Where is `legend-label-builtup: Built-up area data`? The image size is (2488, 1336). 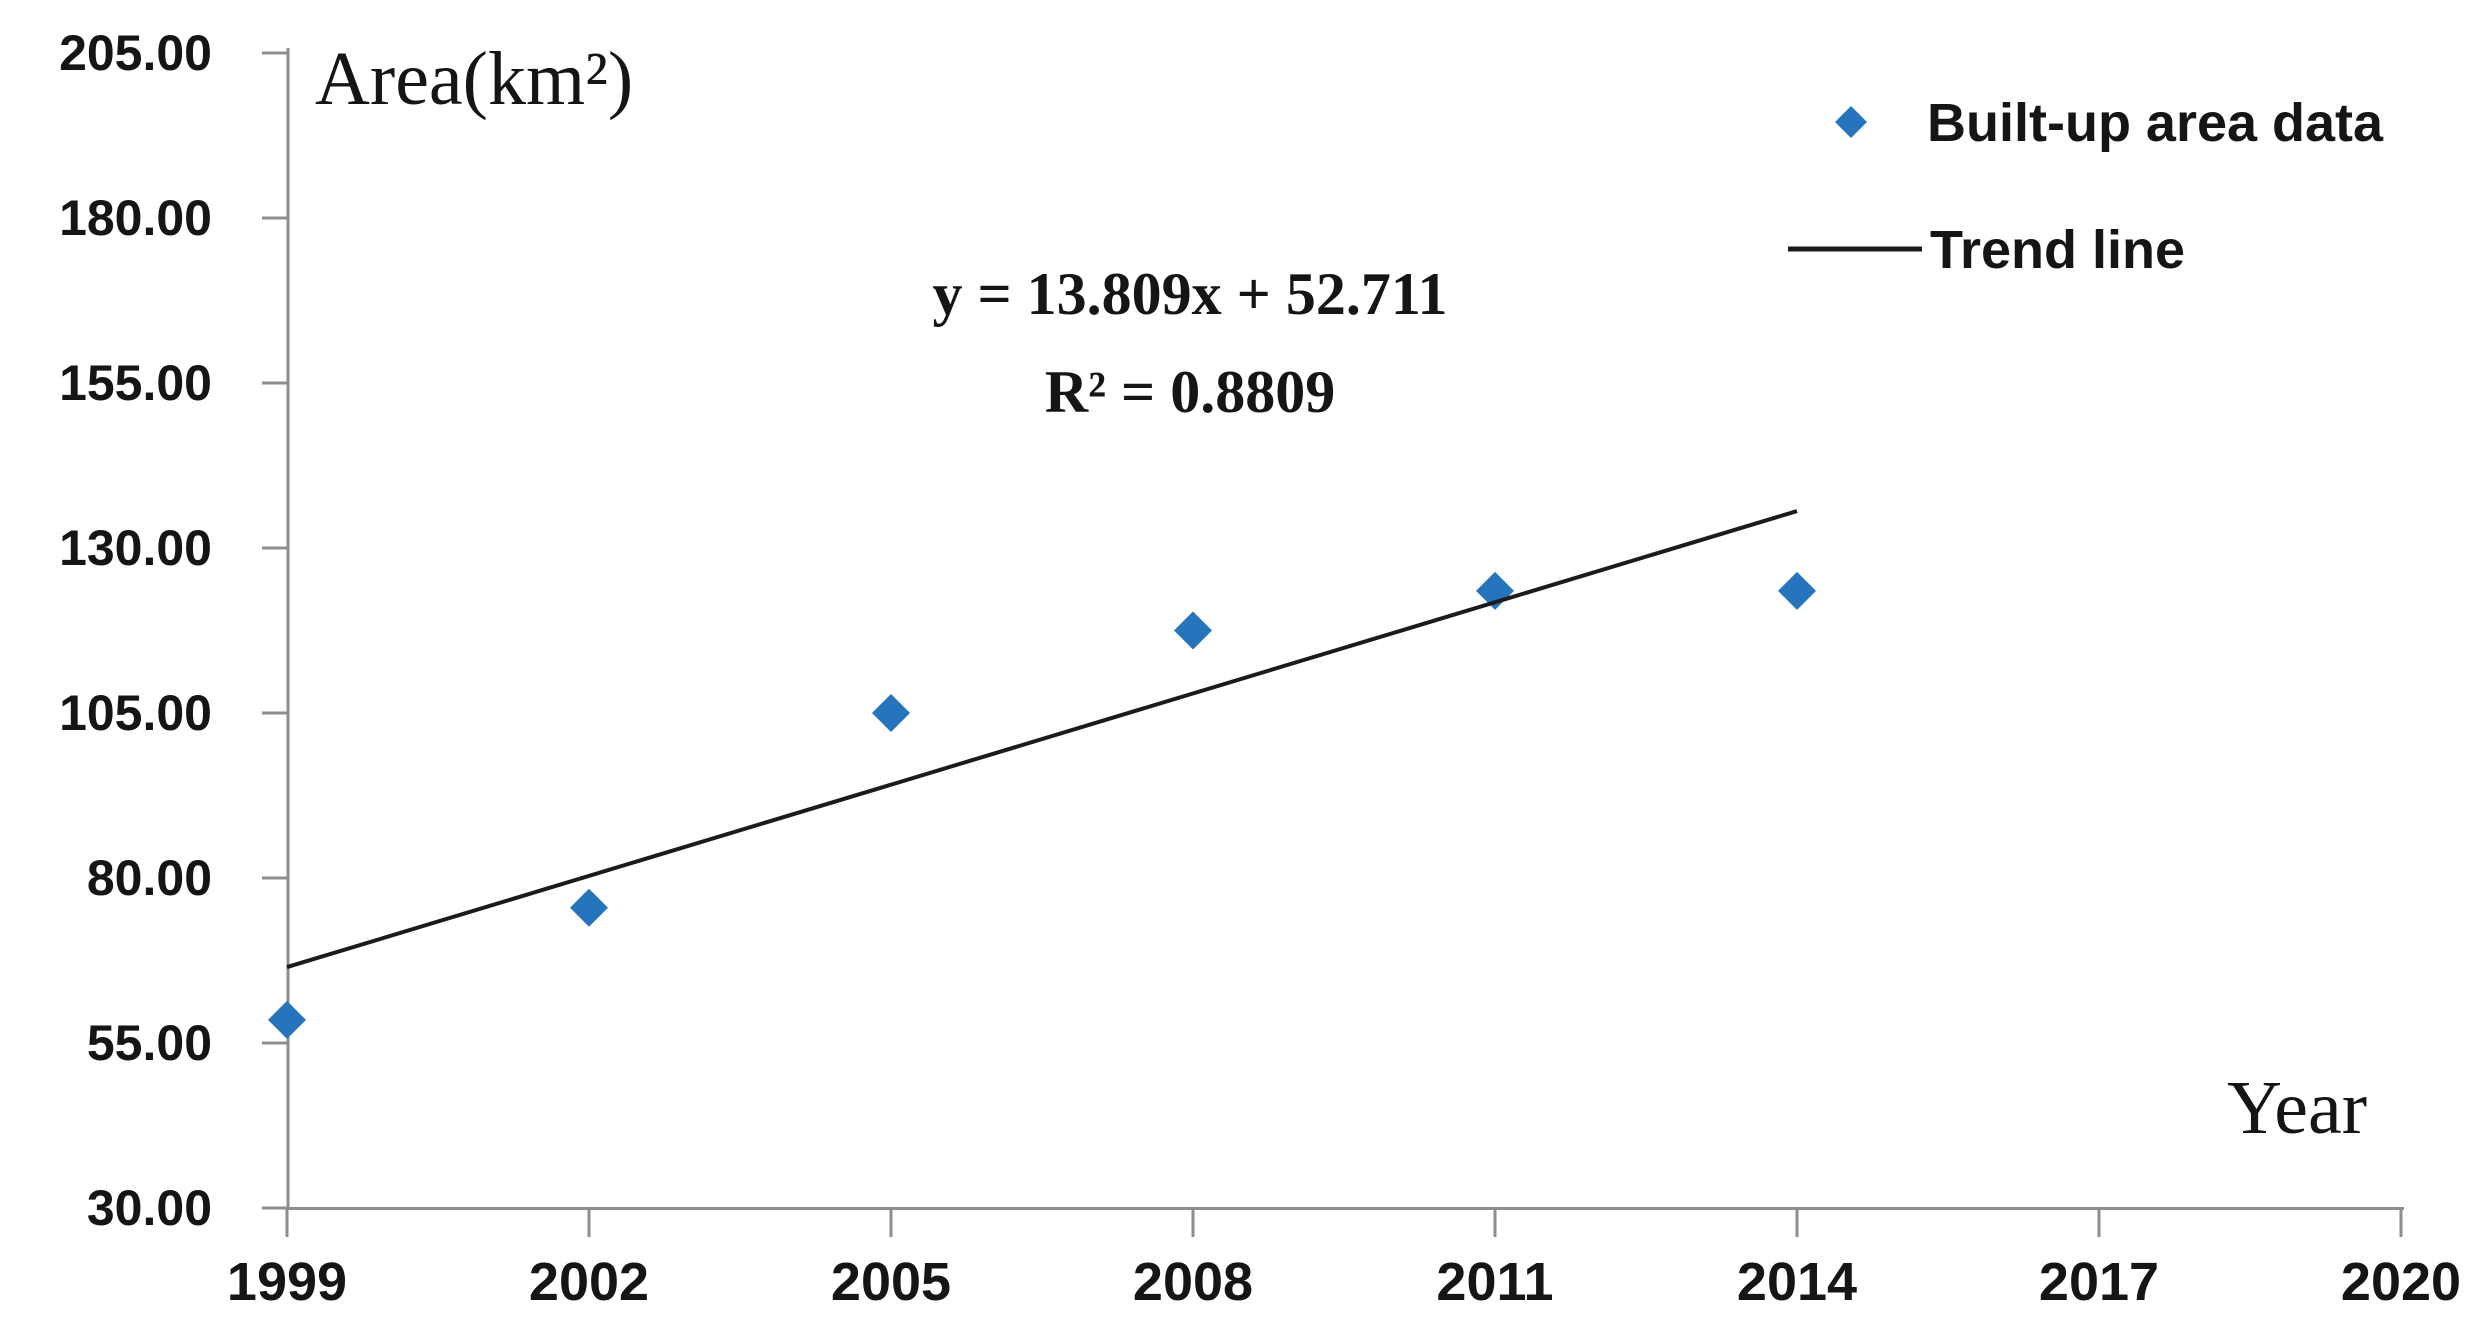
legend-label-builtup: Built-up area data is located at coordinates (2155, 123).